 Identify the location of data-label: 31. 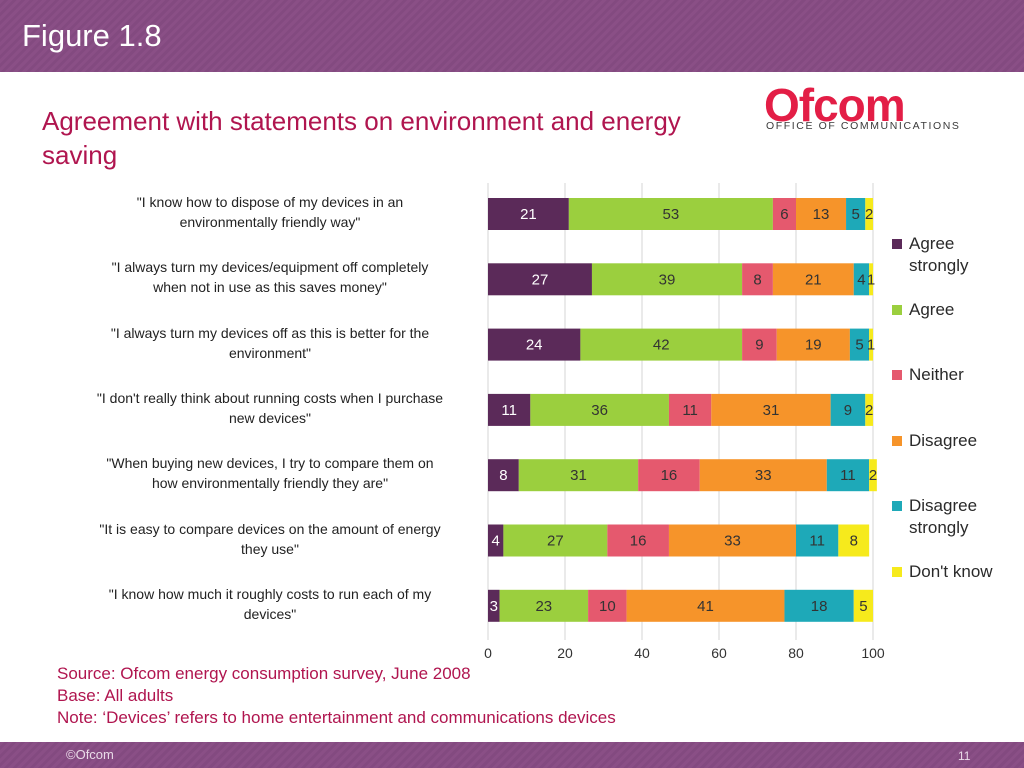
(578, 475).